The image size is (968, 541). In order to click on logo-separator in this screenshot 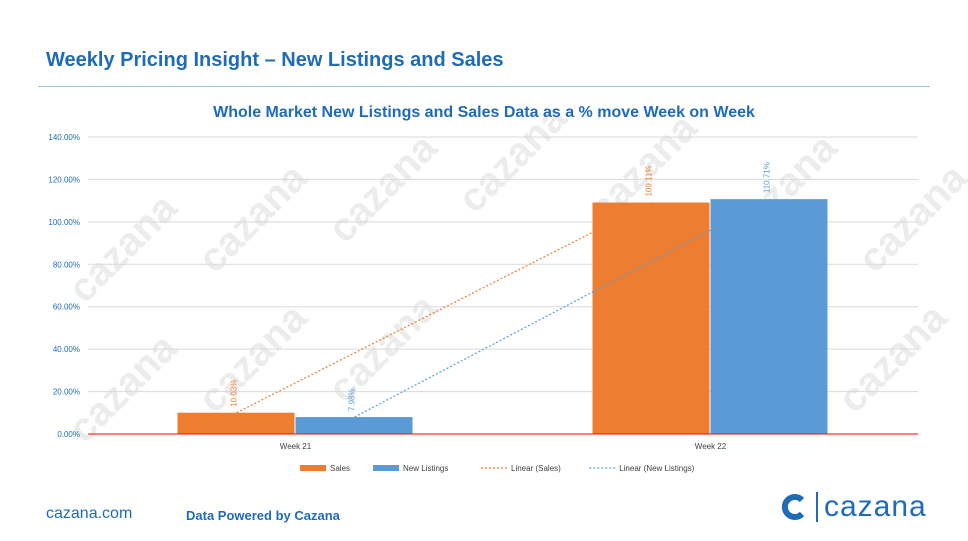, I will do `click(817, 507)`.